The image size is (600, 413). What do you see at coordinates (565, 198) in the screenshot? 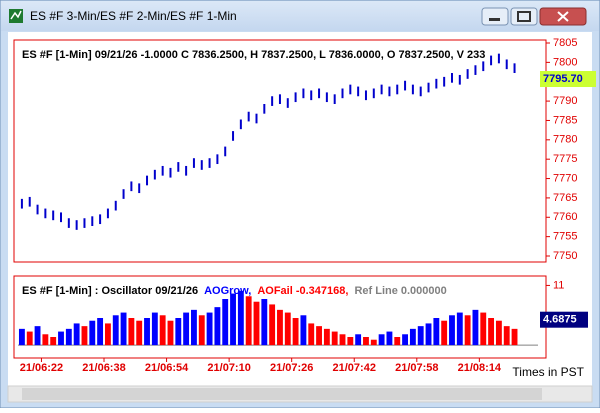
I see `y-tick-label: 7765` at bounding box center [565, 198].